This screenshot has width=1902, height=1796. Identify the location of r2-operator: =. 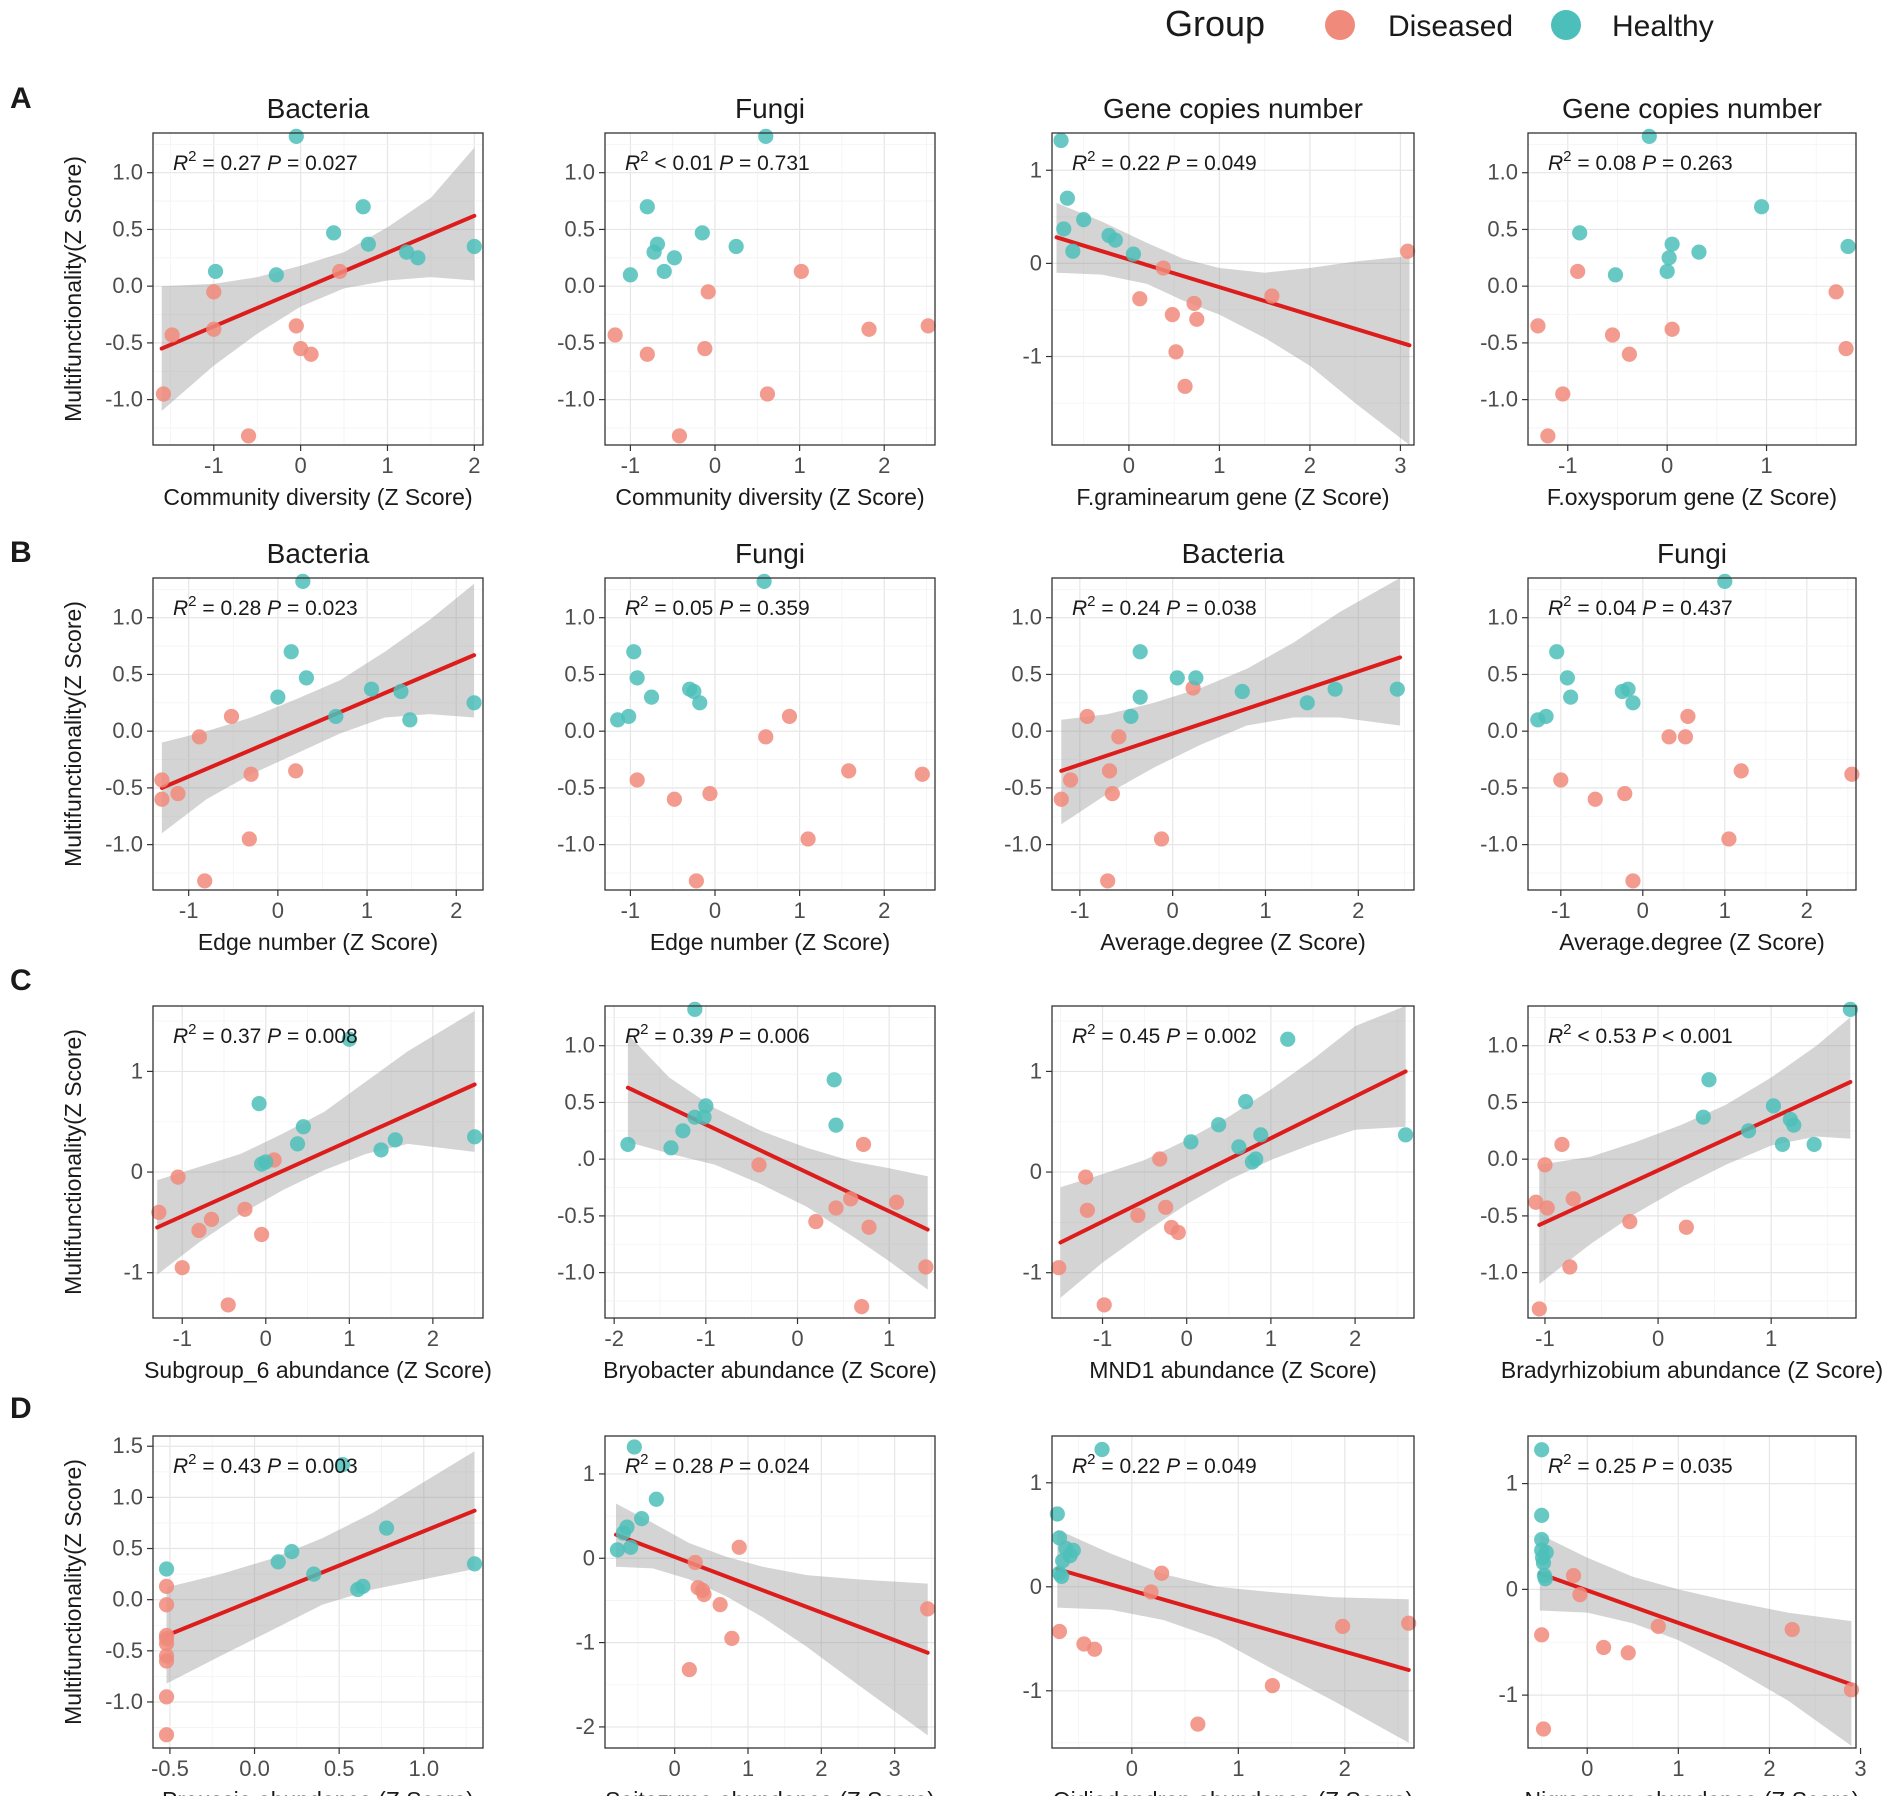
(1581, 1466).